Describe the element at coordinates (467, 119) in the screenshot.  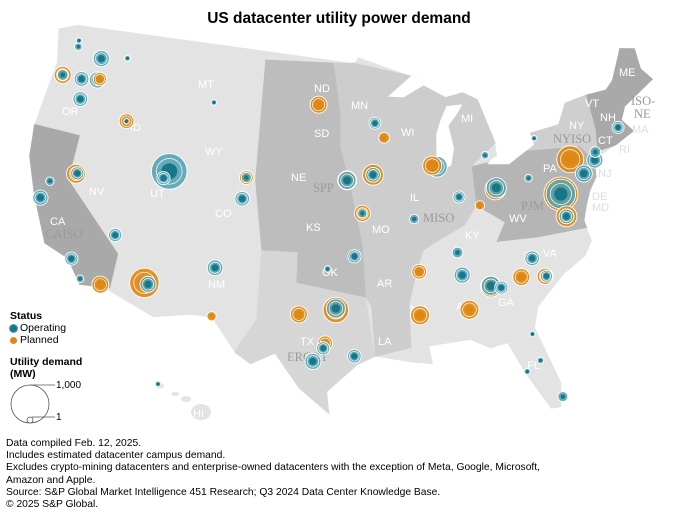
I see `state-label: MI` at that location.